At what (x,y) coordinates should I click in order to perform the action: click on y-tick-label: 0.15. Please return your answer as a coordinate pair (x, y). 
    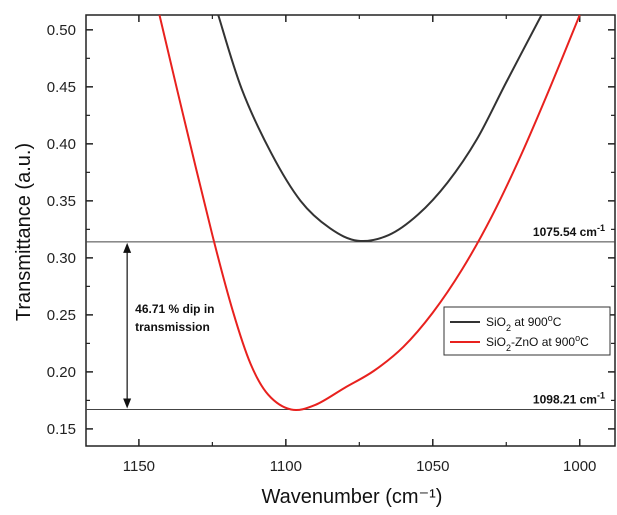
    Looking at the image, I should click on (61, 429).